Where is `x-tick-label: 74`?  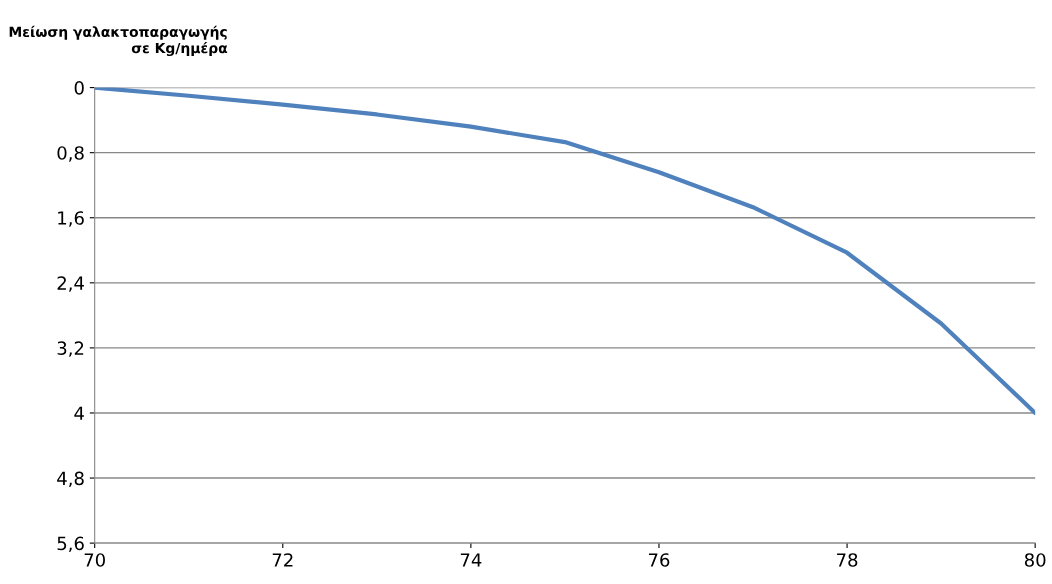
x-tick-label: 74 is located at coordinates (471, 560).